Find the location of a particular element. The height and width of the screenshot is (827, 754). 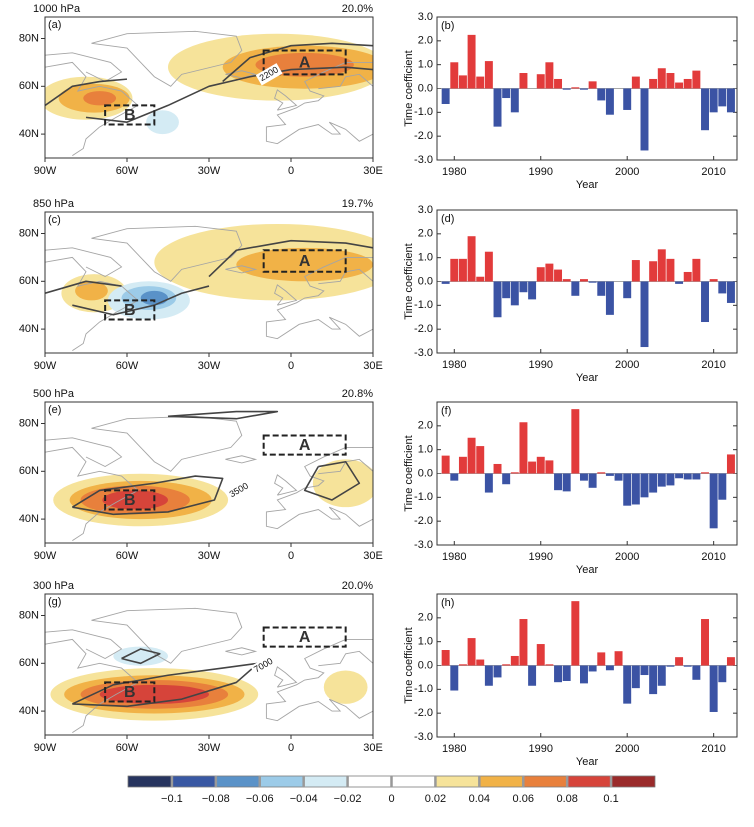

x-tick-label: 1990 is located at coordinates (541, 557).